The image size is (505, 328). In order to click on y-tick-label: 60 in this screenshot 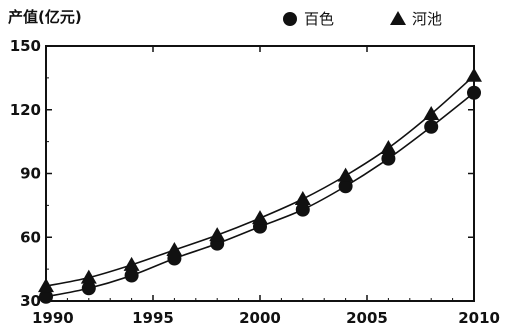, I will do `click(30, 237)`.